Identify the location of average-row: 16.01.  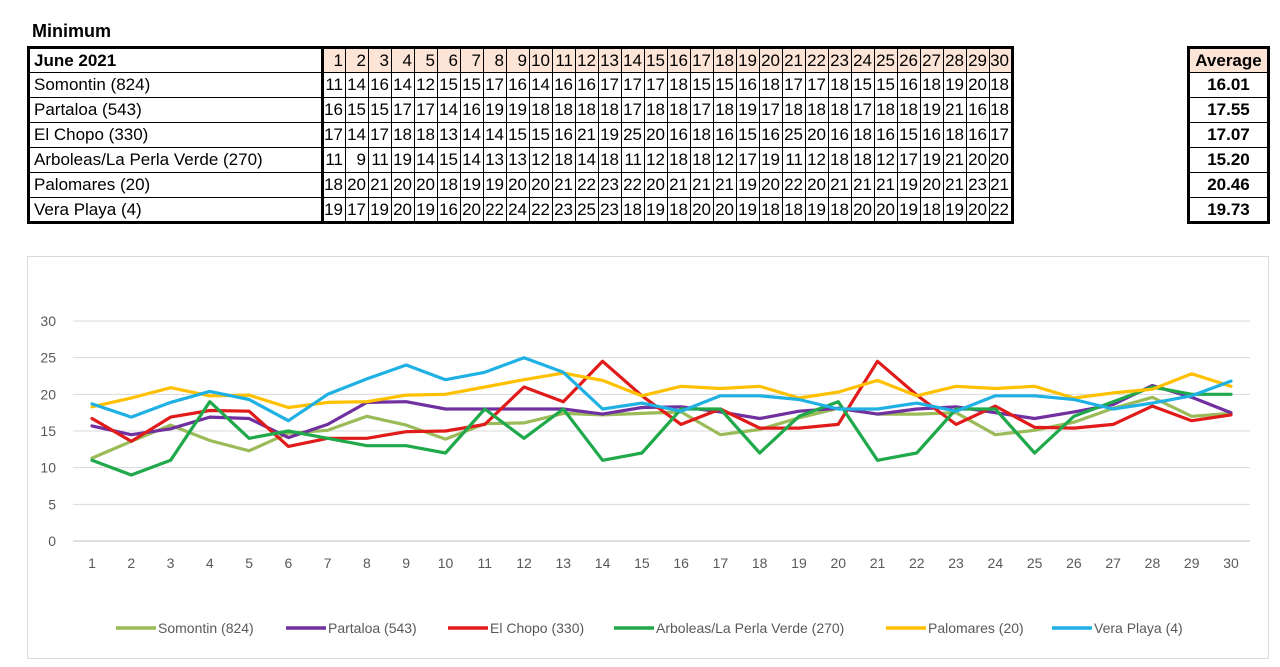
(1228, 85).